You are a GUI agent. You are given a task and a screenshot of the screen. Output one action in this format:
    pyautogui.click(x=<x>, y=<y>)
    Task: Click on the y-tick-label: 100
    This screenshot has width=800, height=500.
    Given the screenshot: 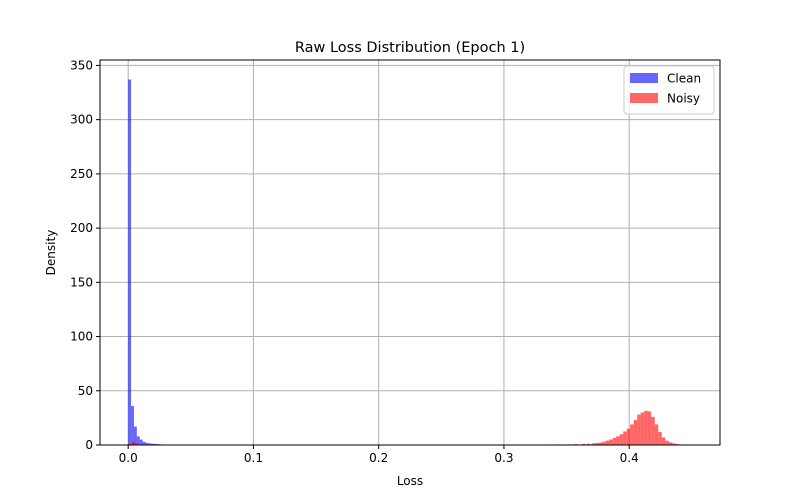 What is the action you would take?
    pyautogui.click(x=81, y=337)
    